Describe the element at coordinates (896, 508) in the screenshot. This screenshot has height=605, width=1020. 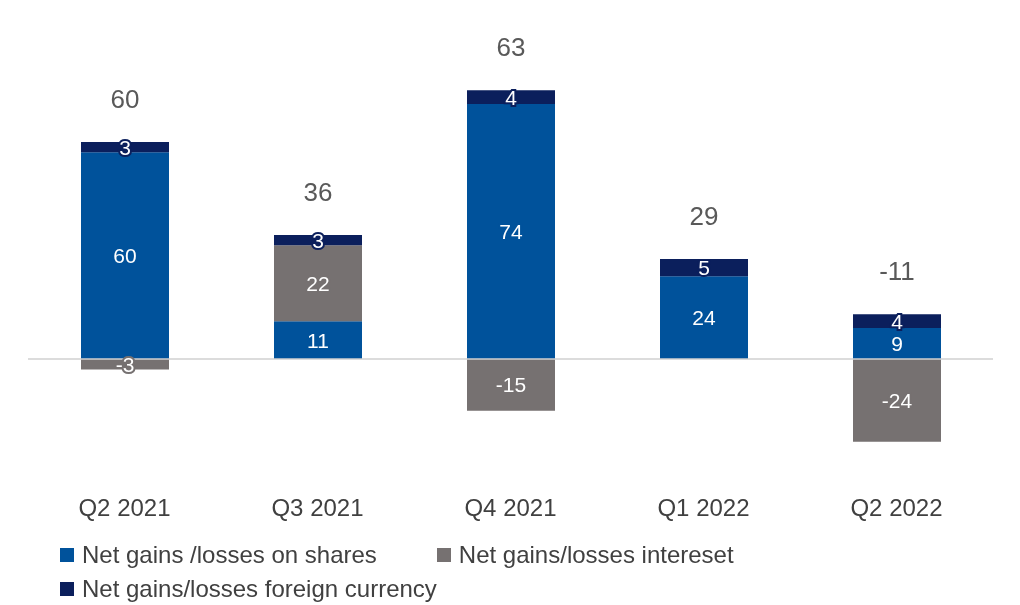
I see `x-tick-label: Q2 2022` at that location.